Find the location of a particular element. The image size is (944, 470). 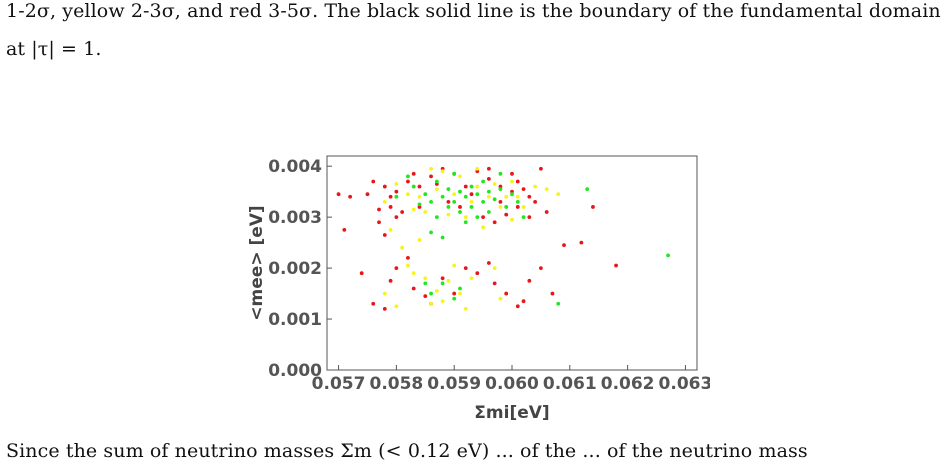

y-tick-label-2: 0.002 is located at coordinates (295, 269).